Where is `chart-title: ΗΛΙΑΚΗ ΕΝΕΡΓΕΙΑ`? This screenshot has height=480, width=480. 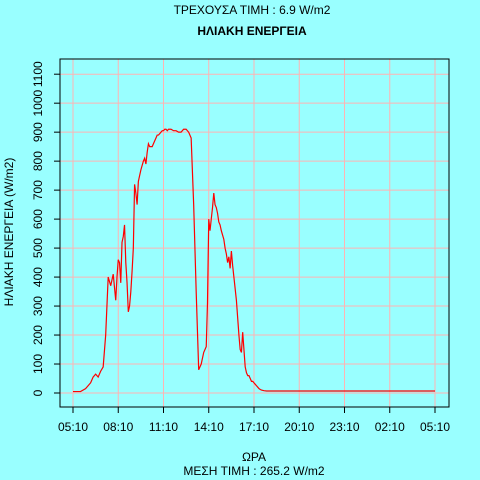 chart-title: ΗΛΙΑΚΗ ΕΝΕΡΓΕΙΑ is located at coordinates (252, 31).